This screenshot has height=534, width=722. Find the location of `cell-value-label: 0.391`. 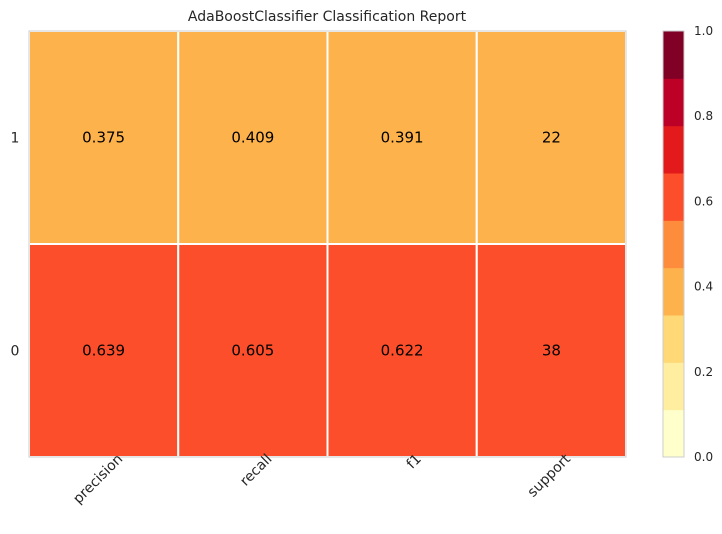

cell-value-label: 0.391 is located at coordinates (402, 138).